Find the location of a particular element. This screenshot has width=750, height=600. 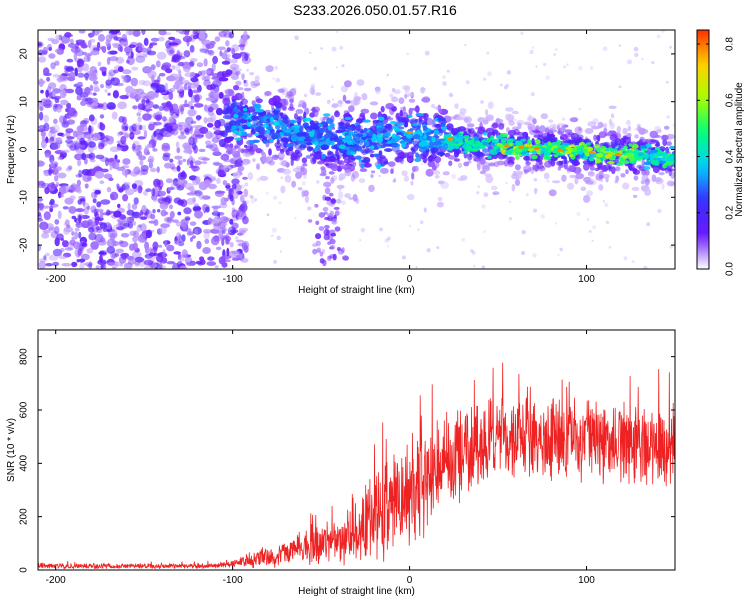

snr-y-tick-label: 600 is located at coordinates (24, 409).